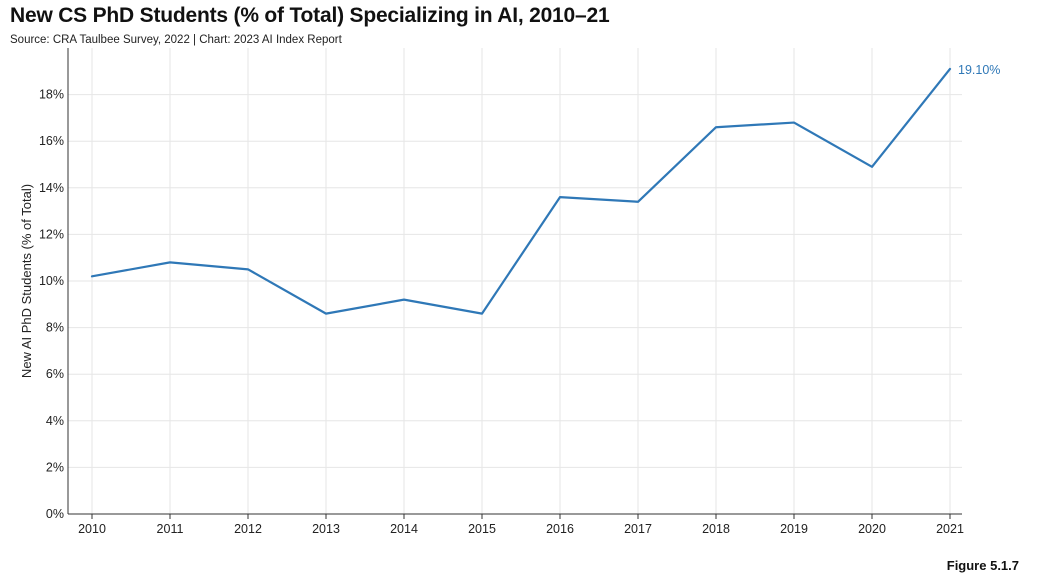  What do you see at coordinates (55, 467) in the screenshot?
I see `y-tick-label: 2%` at bounding box center [55, 467].